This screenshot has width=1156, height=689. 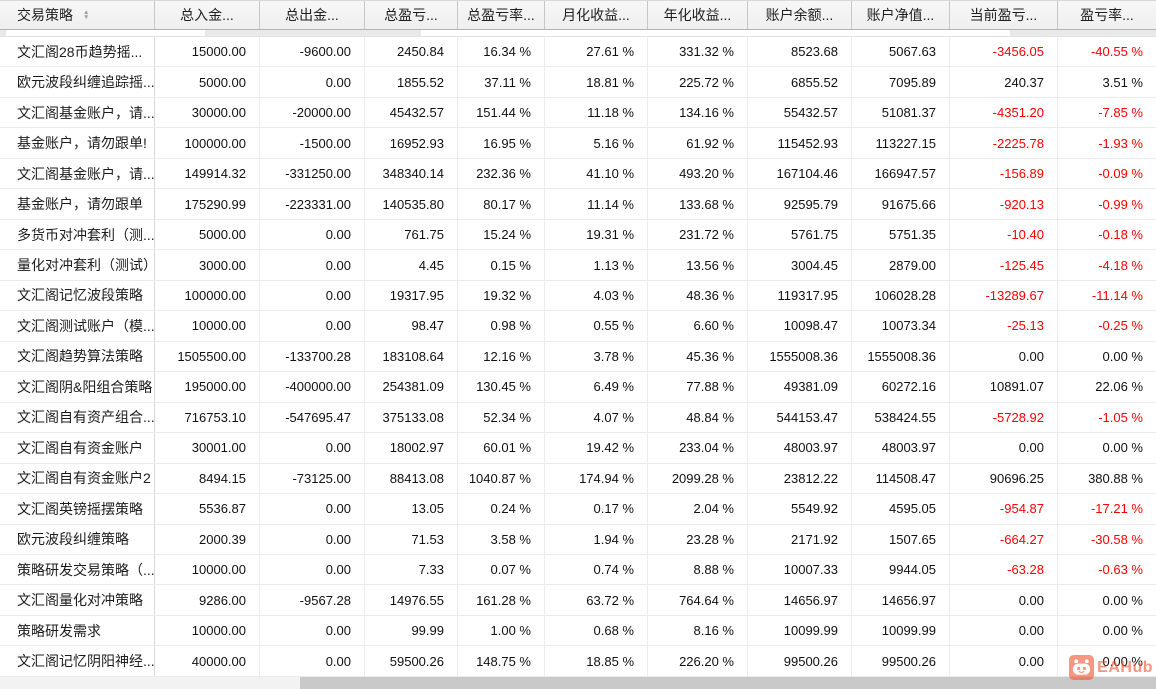 I want to click on value-cell: 80.17 %, so click(x=501, y=204).